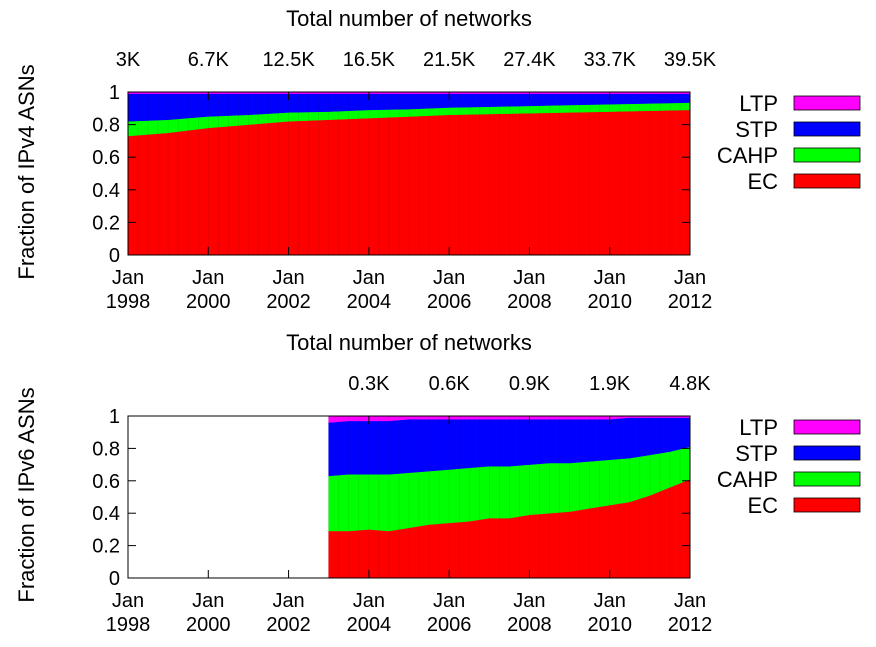 The image size is (876, 647). What do you see at coordinates (26, 494) in the screenshot?
I see `ipv6-y-axis-label: Fraction of IPv6 ASNs` at bounding box center [26, 494].